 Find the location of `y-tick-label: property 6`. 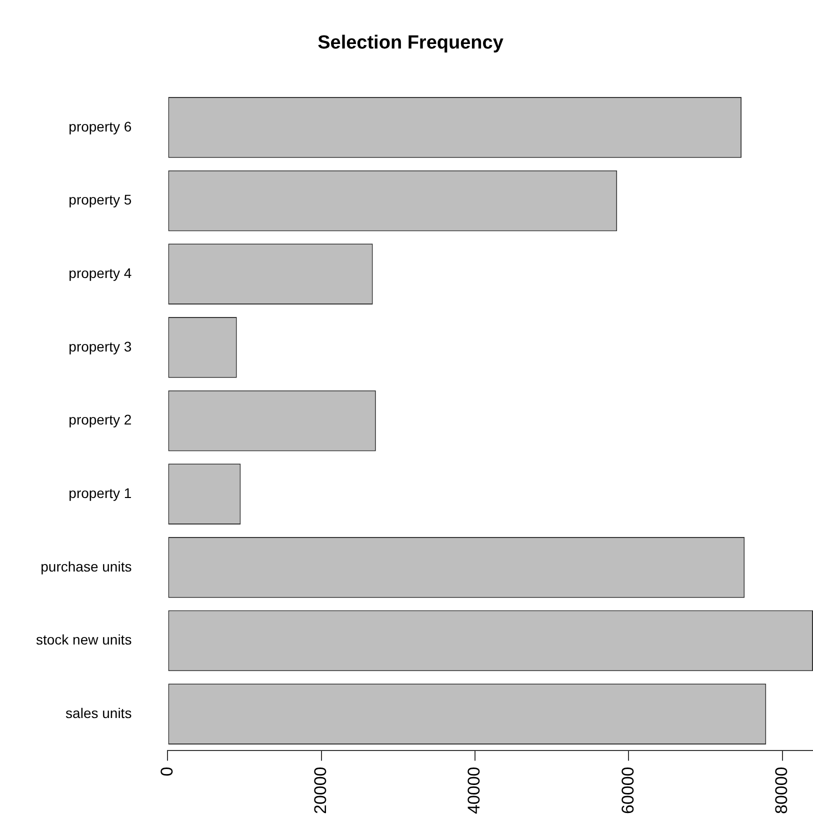

y-tick-label: property 6 is located at coordinates (100, 126).